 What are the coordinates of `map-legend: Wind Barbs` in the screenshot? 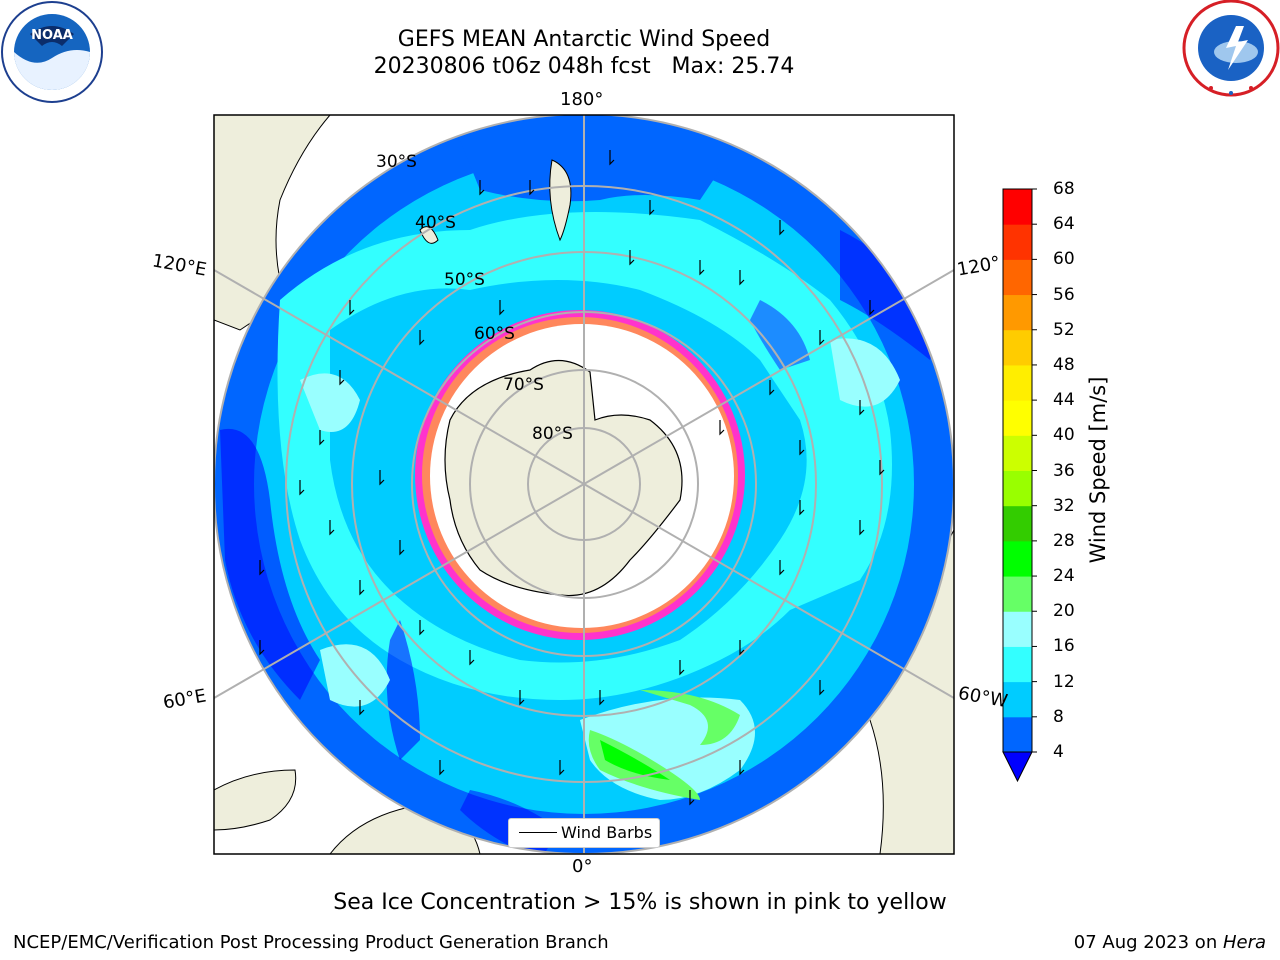 It's located at (584, 833).